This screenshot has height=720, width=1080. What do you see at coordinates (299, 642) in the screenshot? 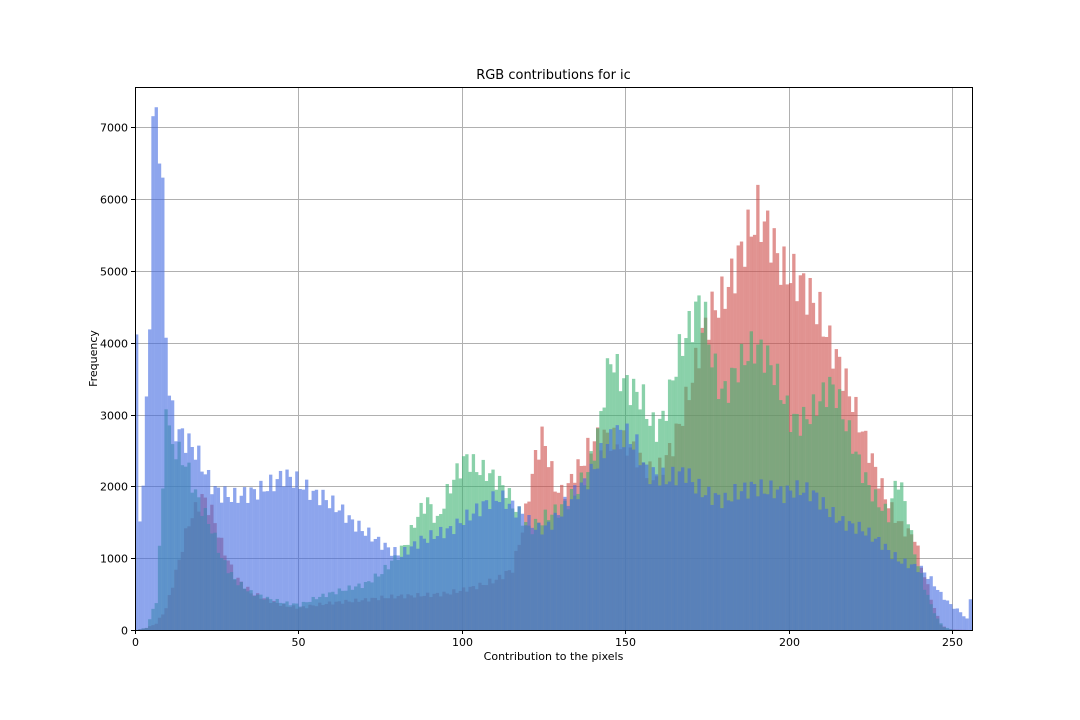
I see `x-tick-label: 50` at bounding box center [299, 642].